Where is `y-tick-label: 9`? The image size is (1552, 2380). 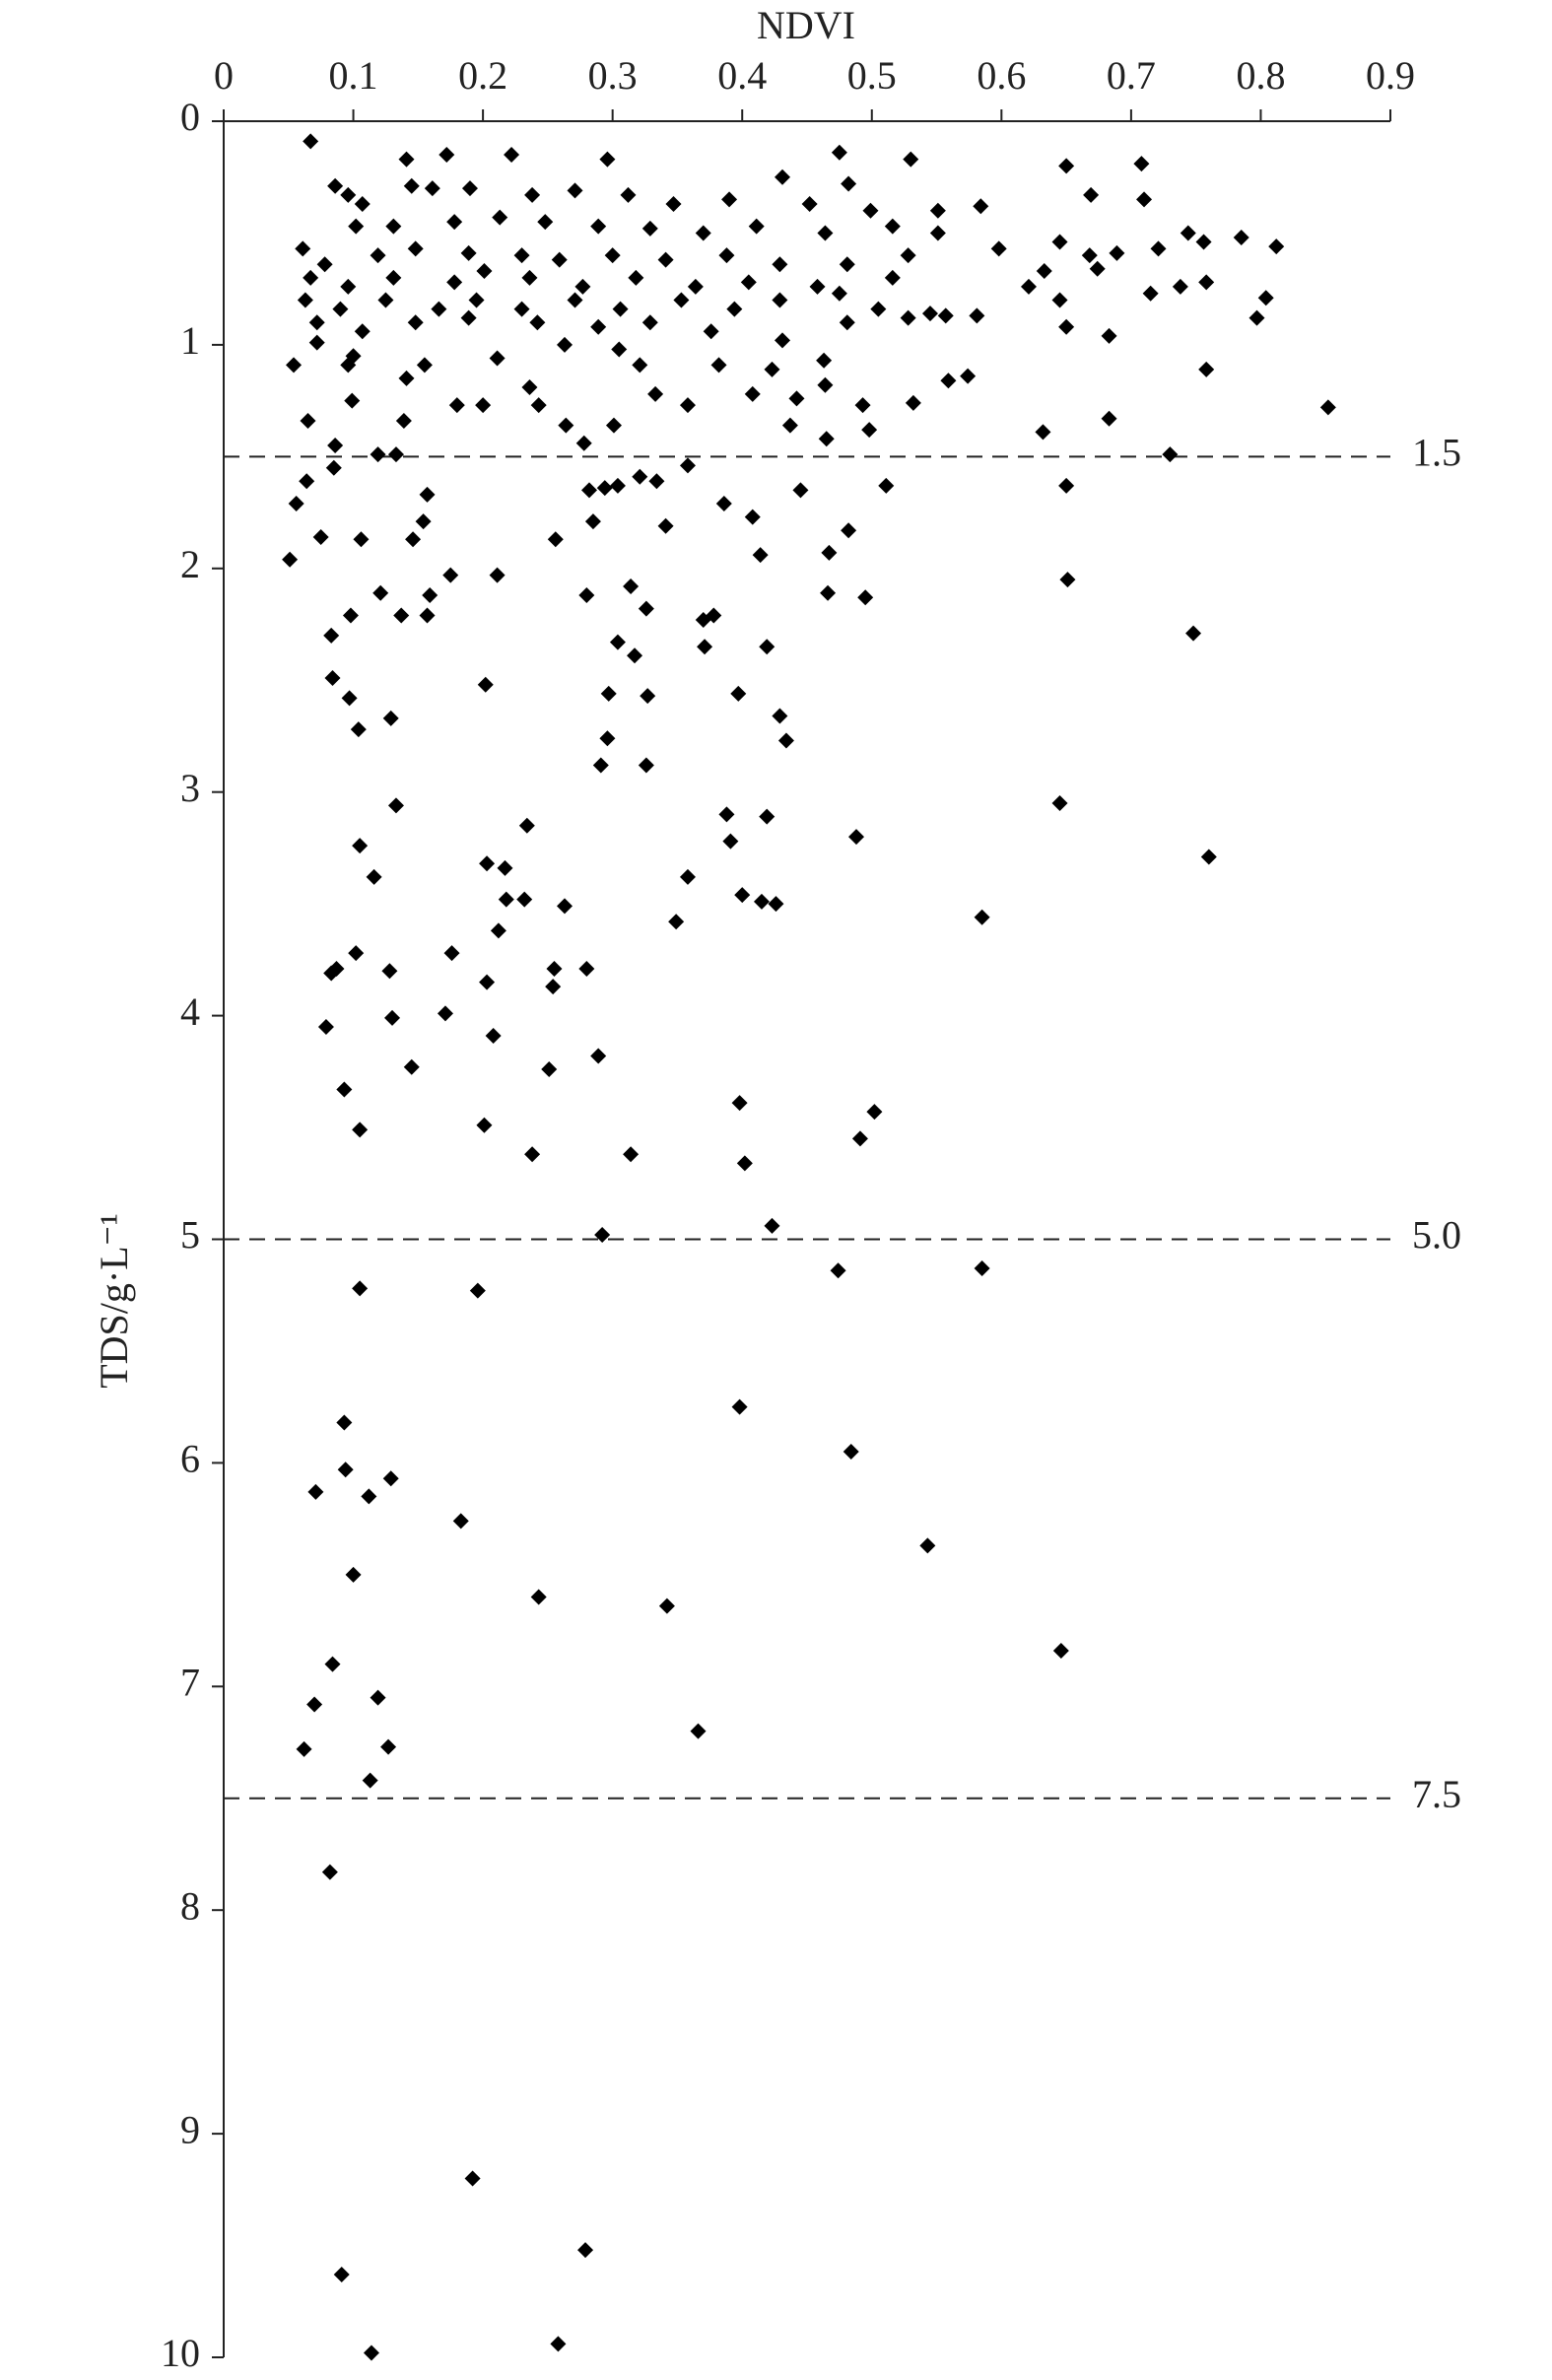 y-tick-label: 9 is located at coordinates (190, 2129).